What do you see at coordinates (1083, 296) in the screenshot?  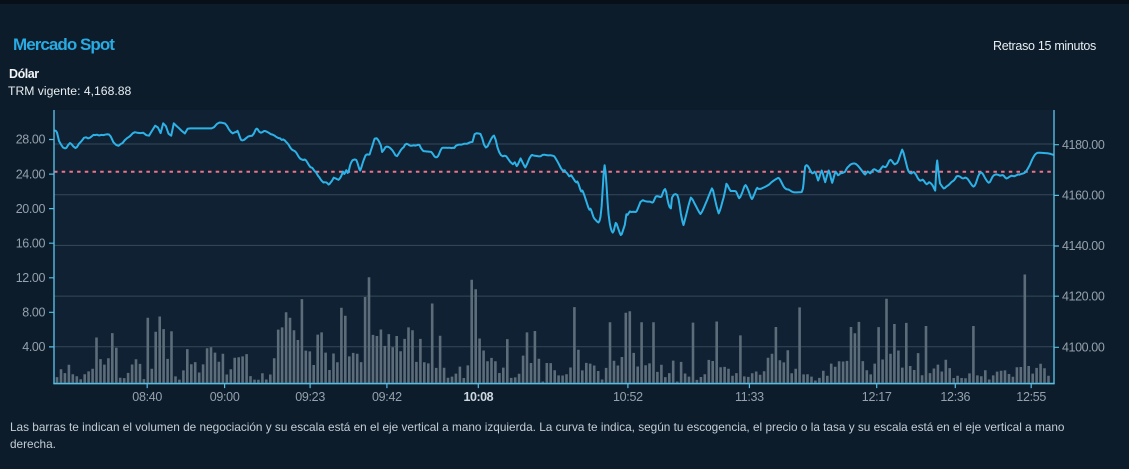 I see `svg-text: 4120.00` at bounding box center [1083, 296].